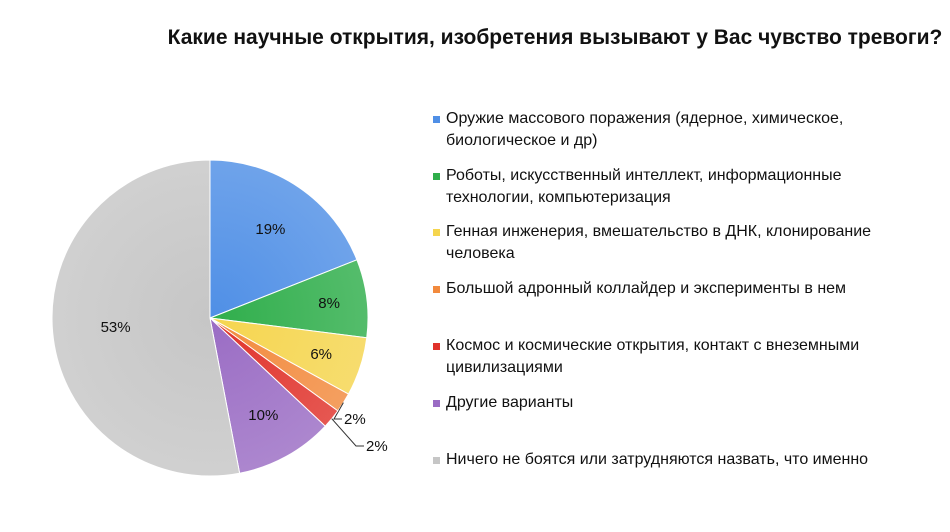  Describe the element at coordinates (321, 354) in the screenshot. I see `slice-value-label: 6%` at that location.